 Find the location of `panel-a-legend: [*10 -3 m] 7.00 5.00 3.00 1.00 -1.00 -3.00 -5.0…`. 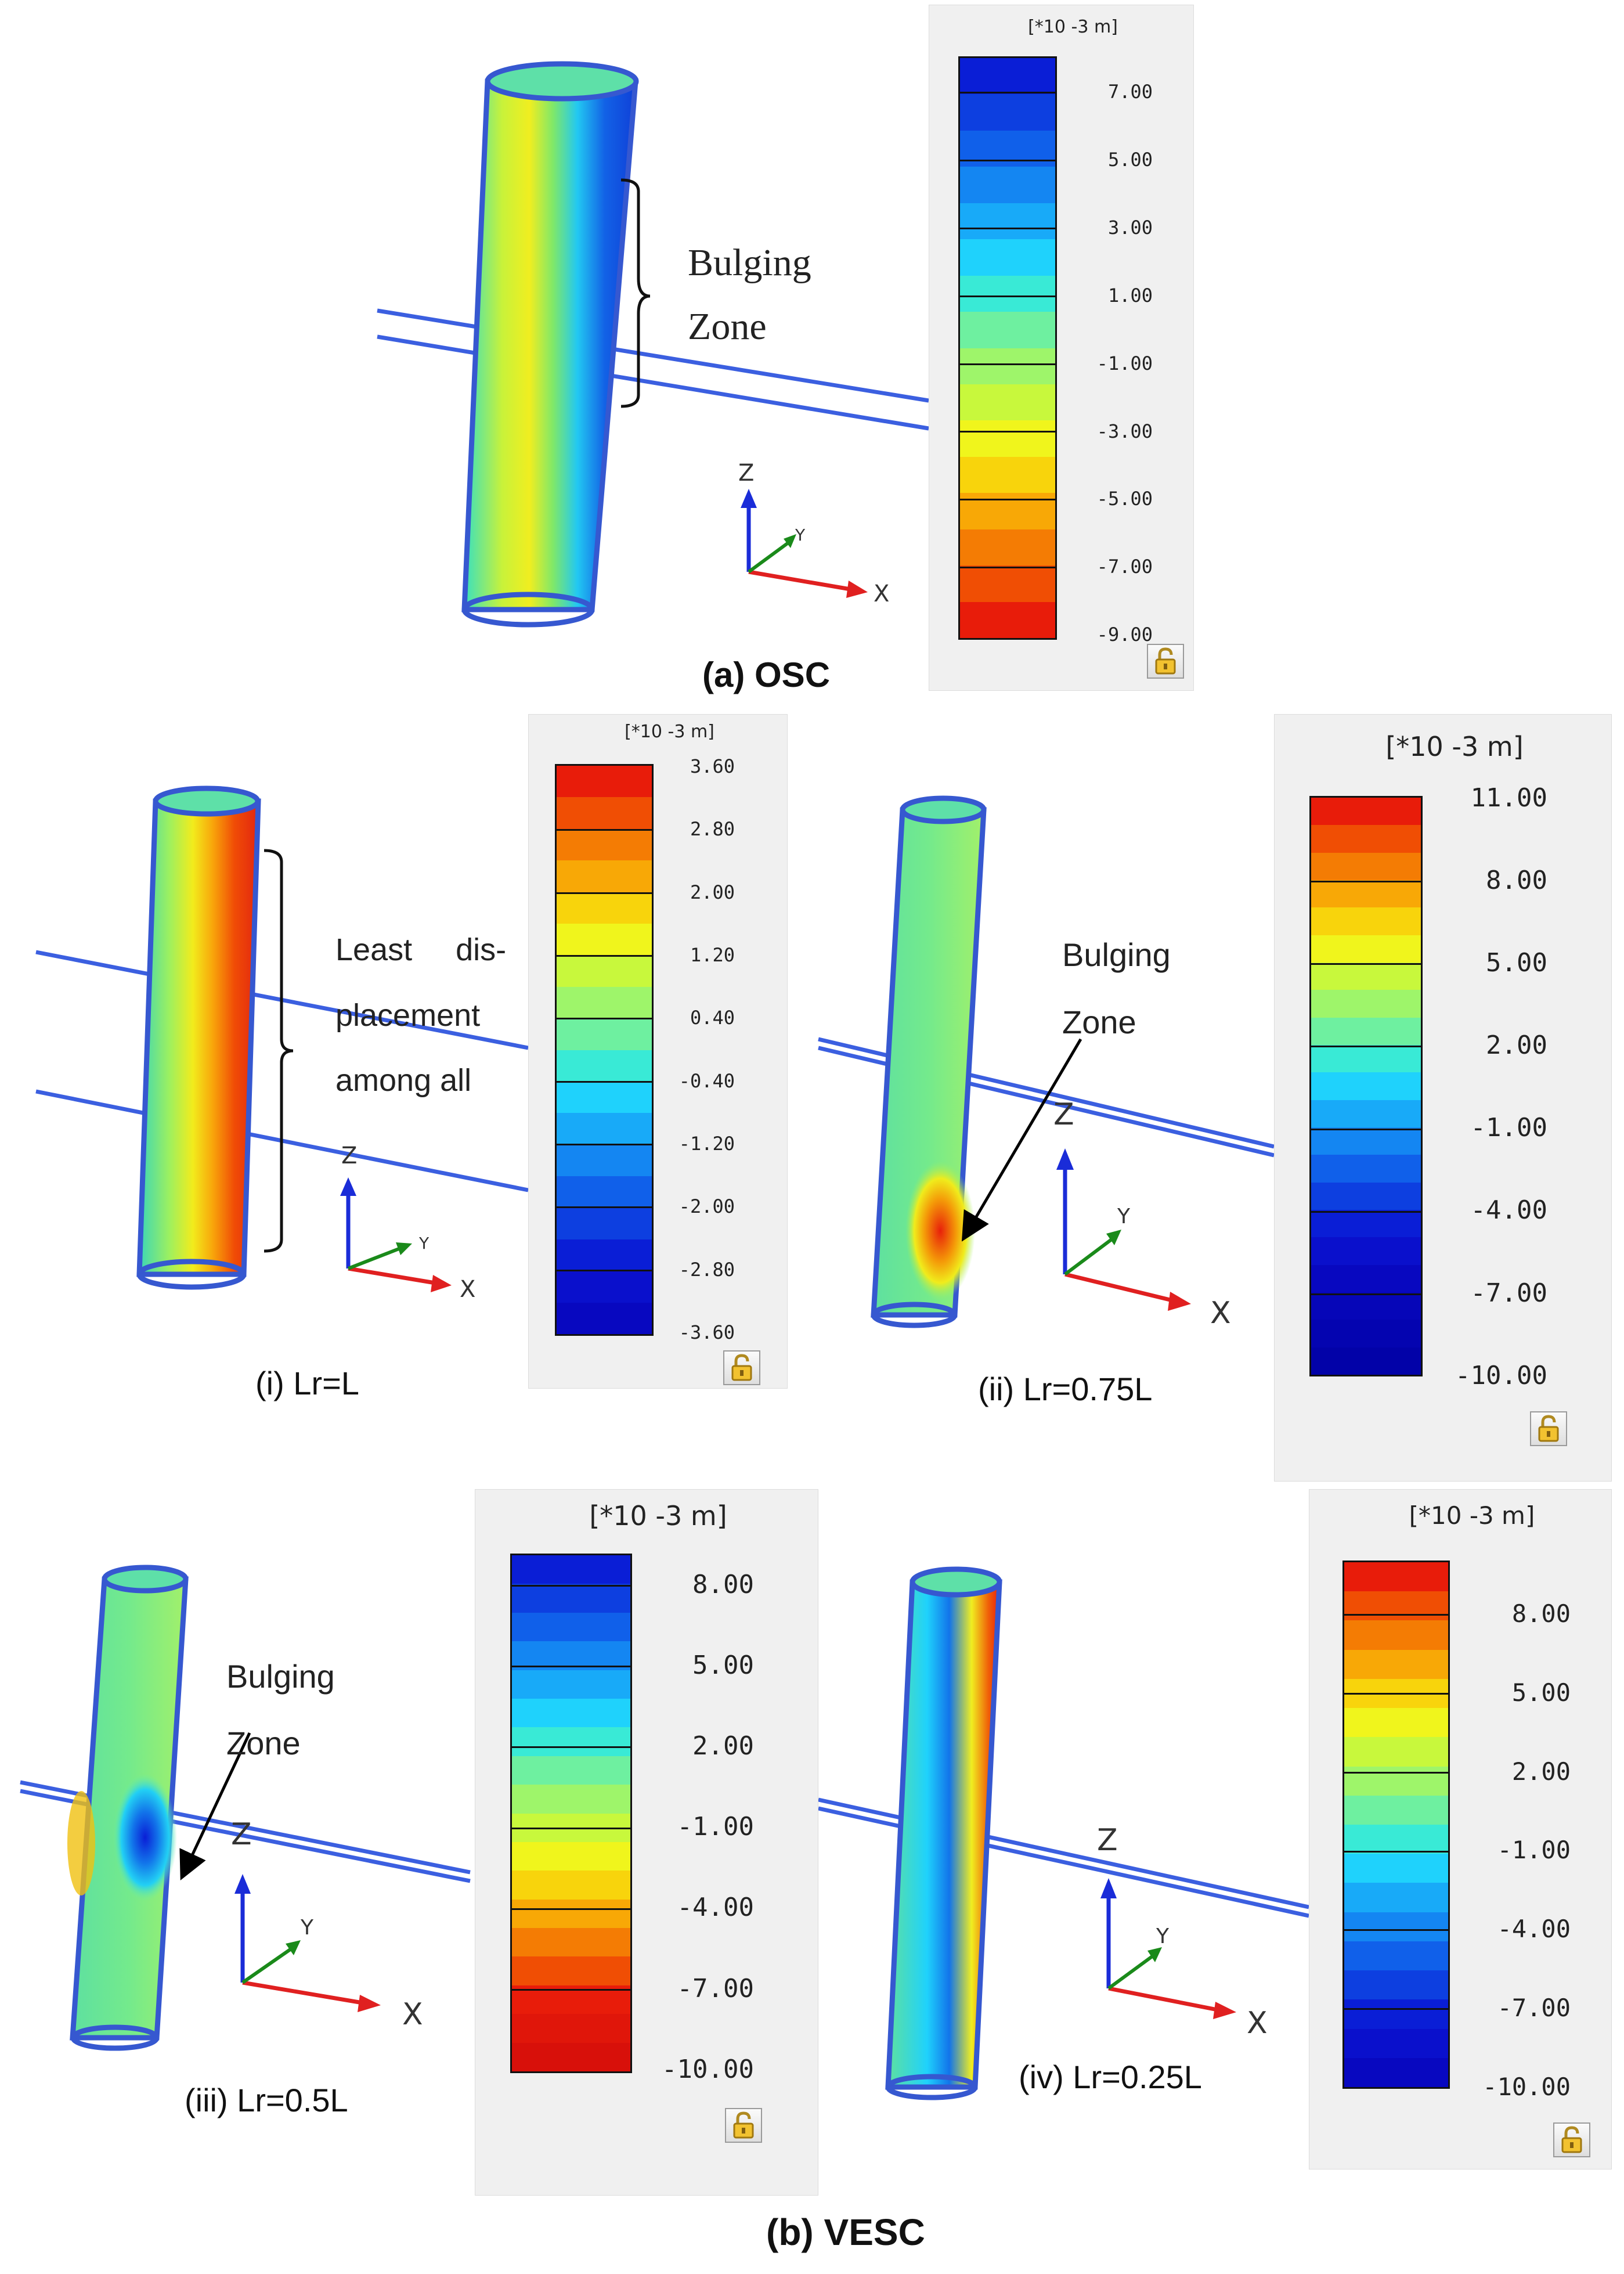

panel-a-legend: [*10 -3 m] 7.00 5.00 3.00 1.00 -1.00 -3.00 -5.0… is located at coordinates (1061, 348).